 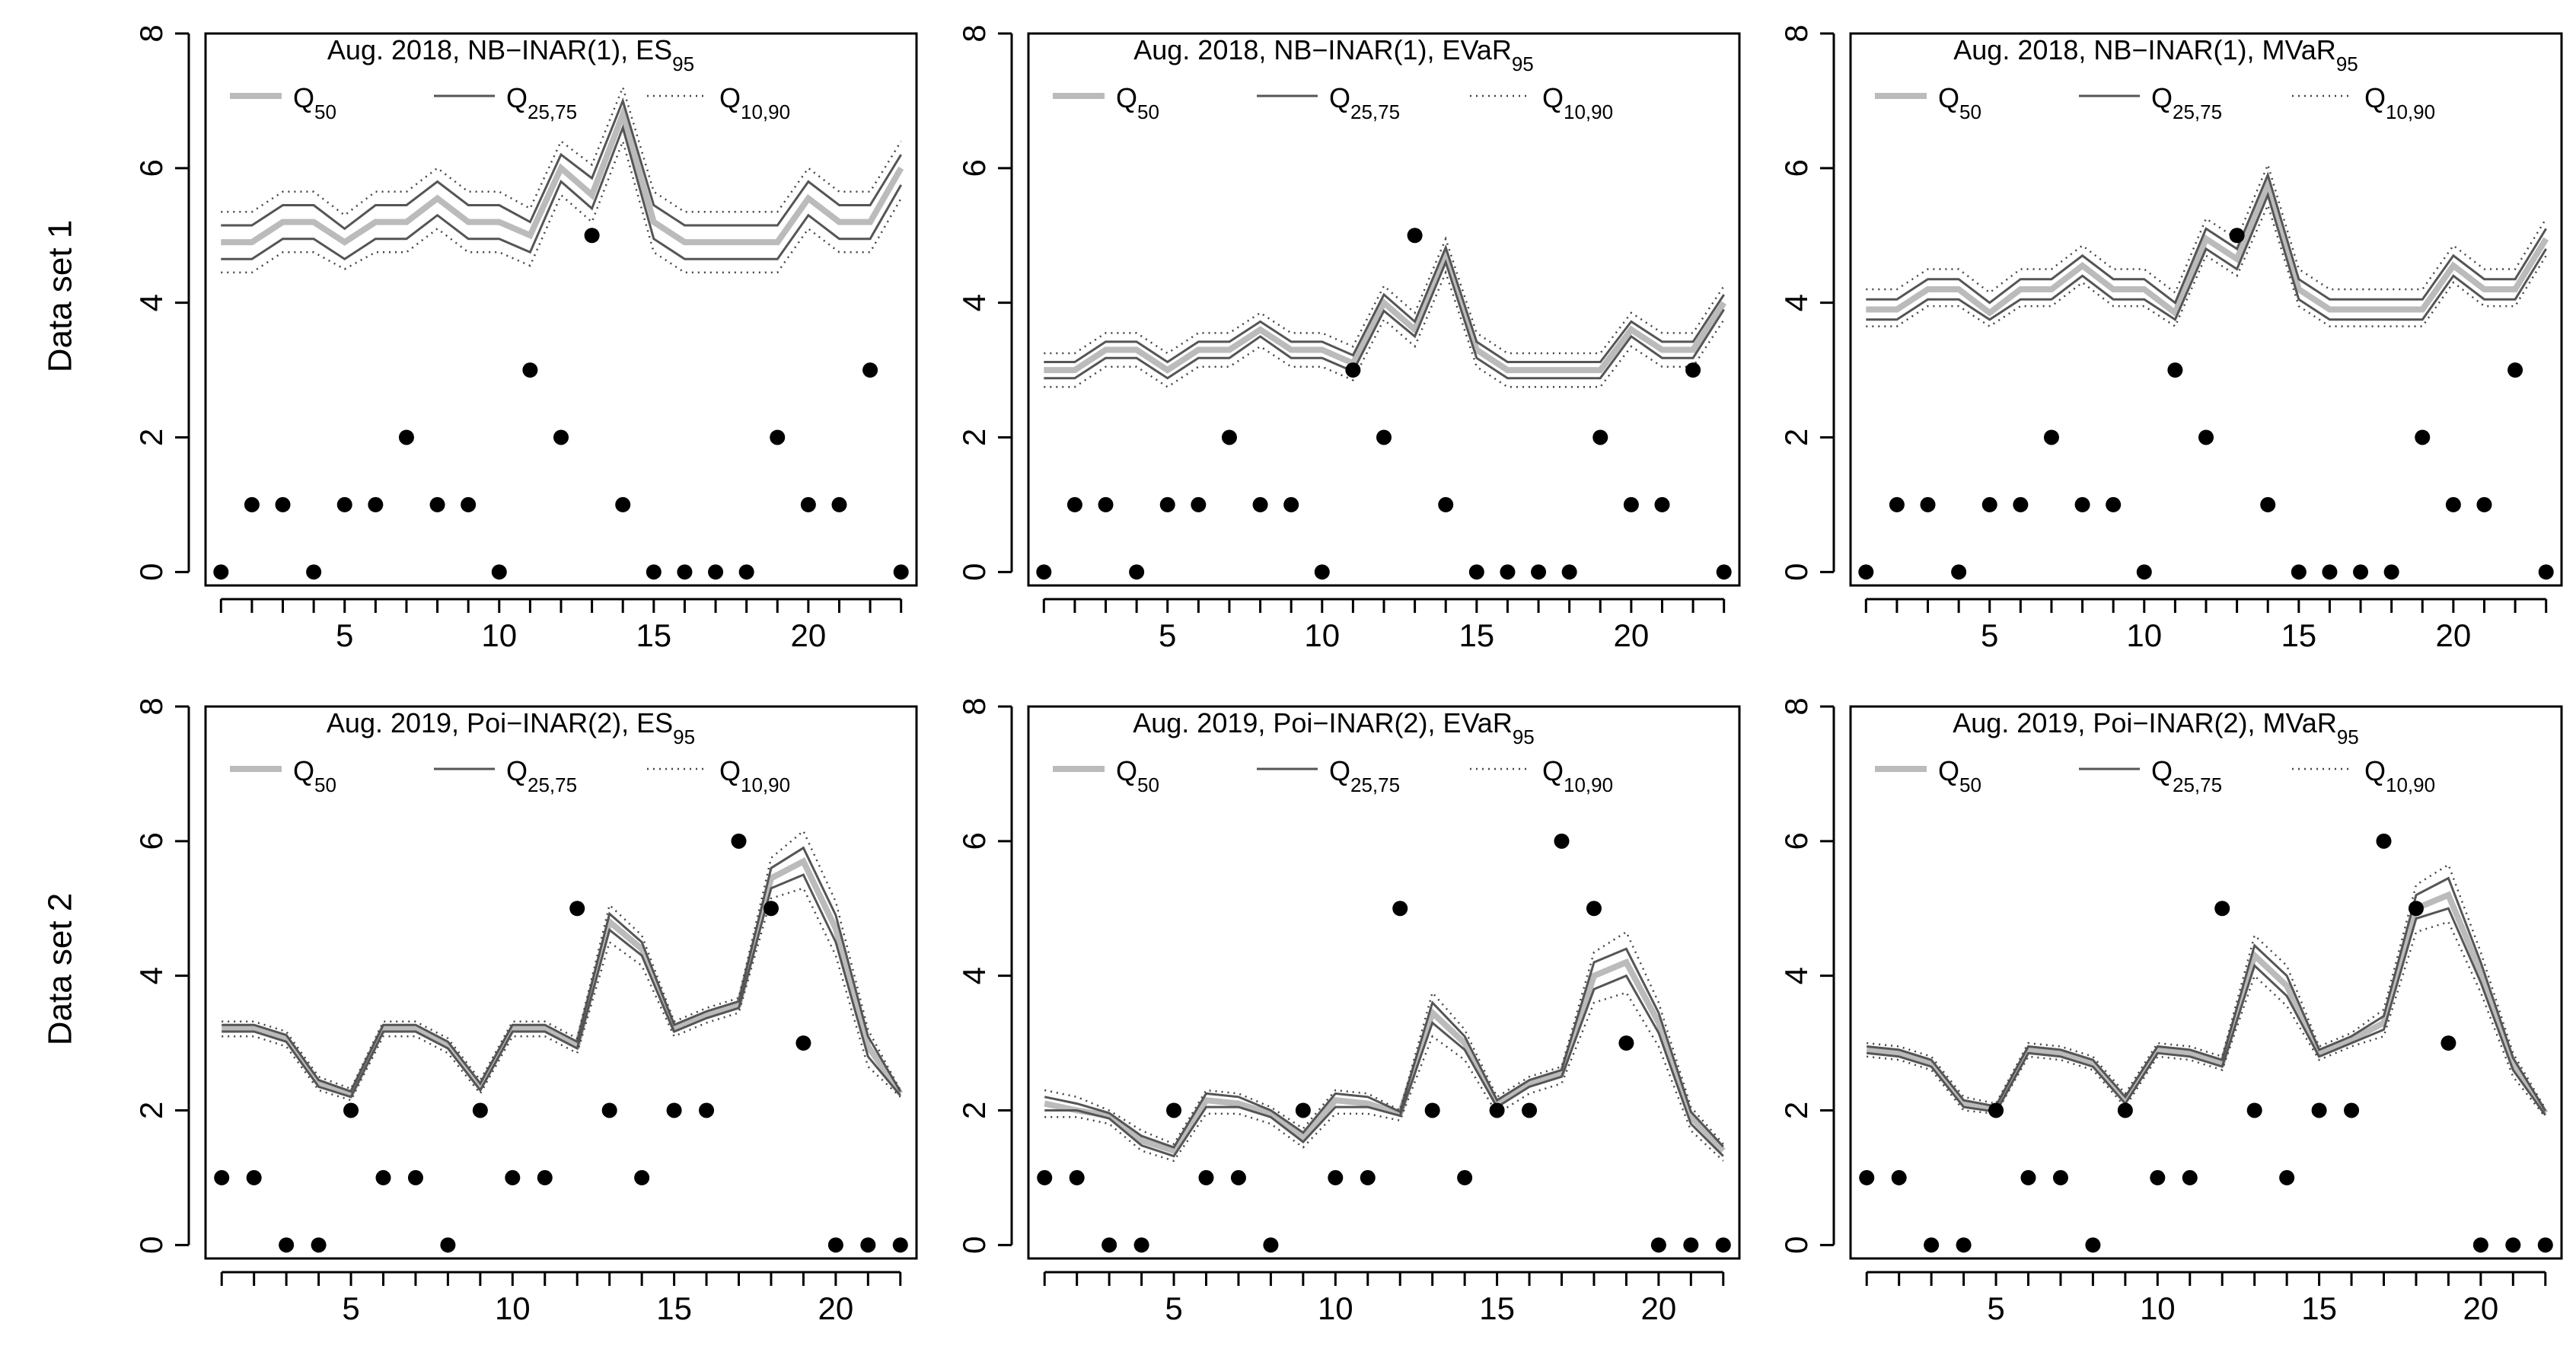 I want to click on series-q90, so click(x=561, y=151).